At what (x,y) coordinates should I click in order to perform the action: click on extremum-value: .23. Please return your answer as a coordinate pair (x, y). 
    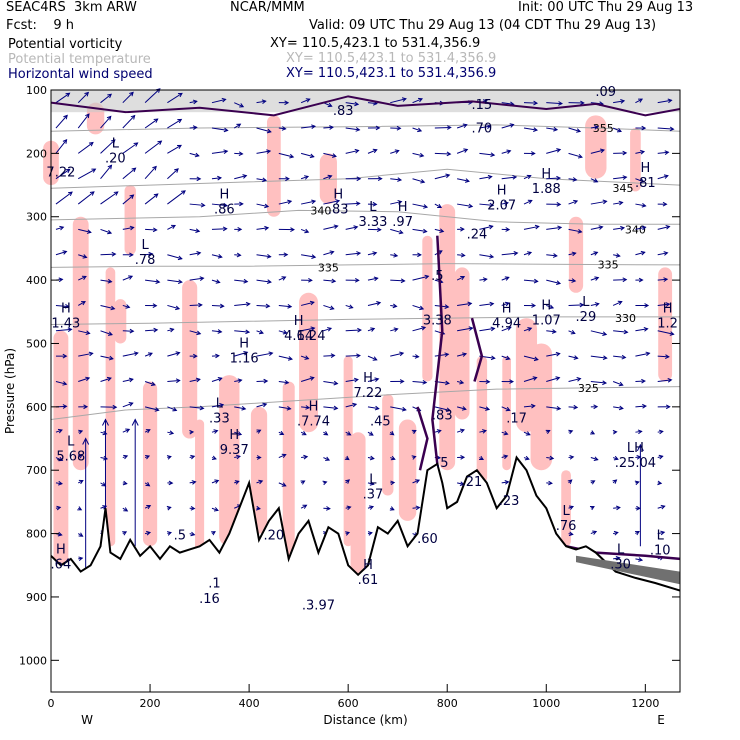
    Looking at the image, I should click on (509, 501).